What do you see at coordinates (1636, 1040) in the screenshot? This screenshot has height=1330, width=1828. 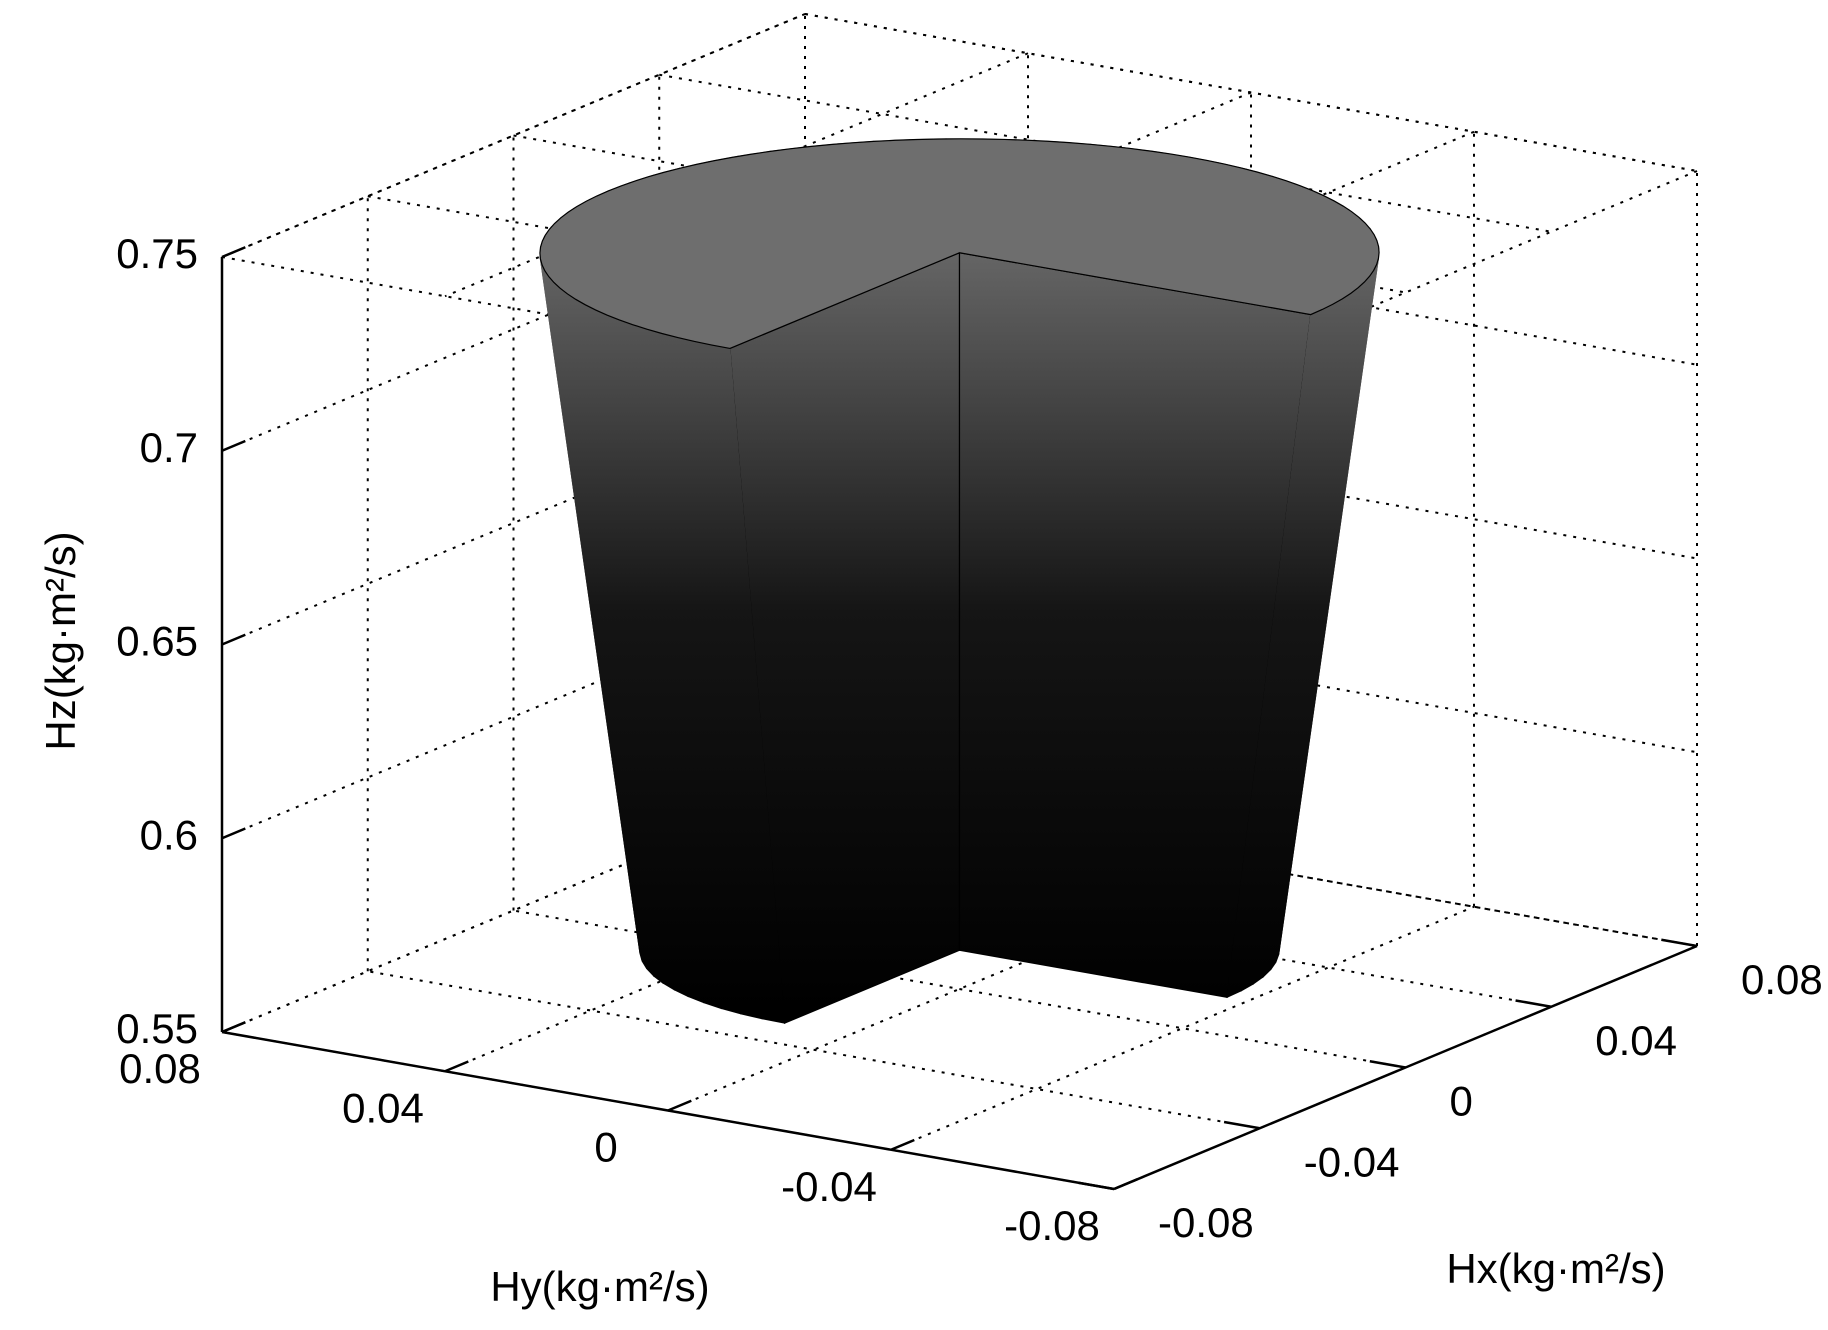 I see `x-tick-label: 0.04` at bounding box center [1636, 1040].